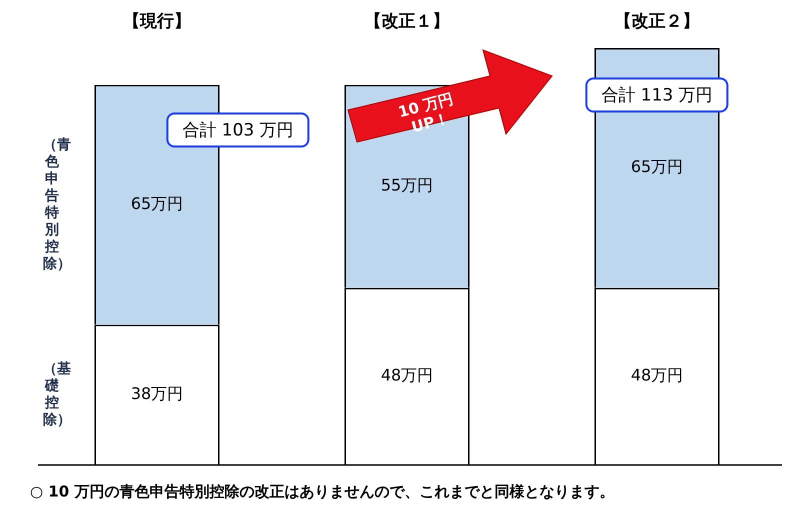  I want to click on data-label: 55万円, so click(407, 185).